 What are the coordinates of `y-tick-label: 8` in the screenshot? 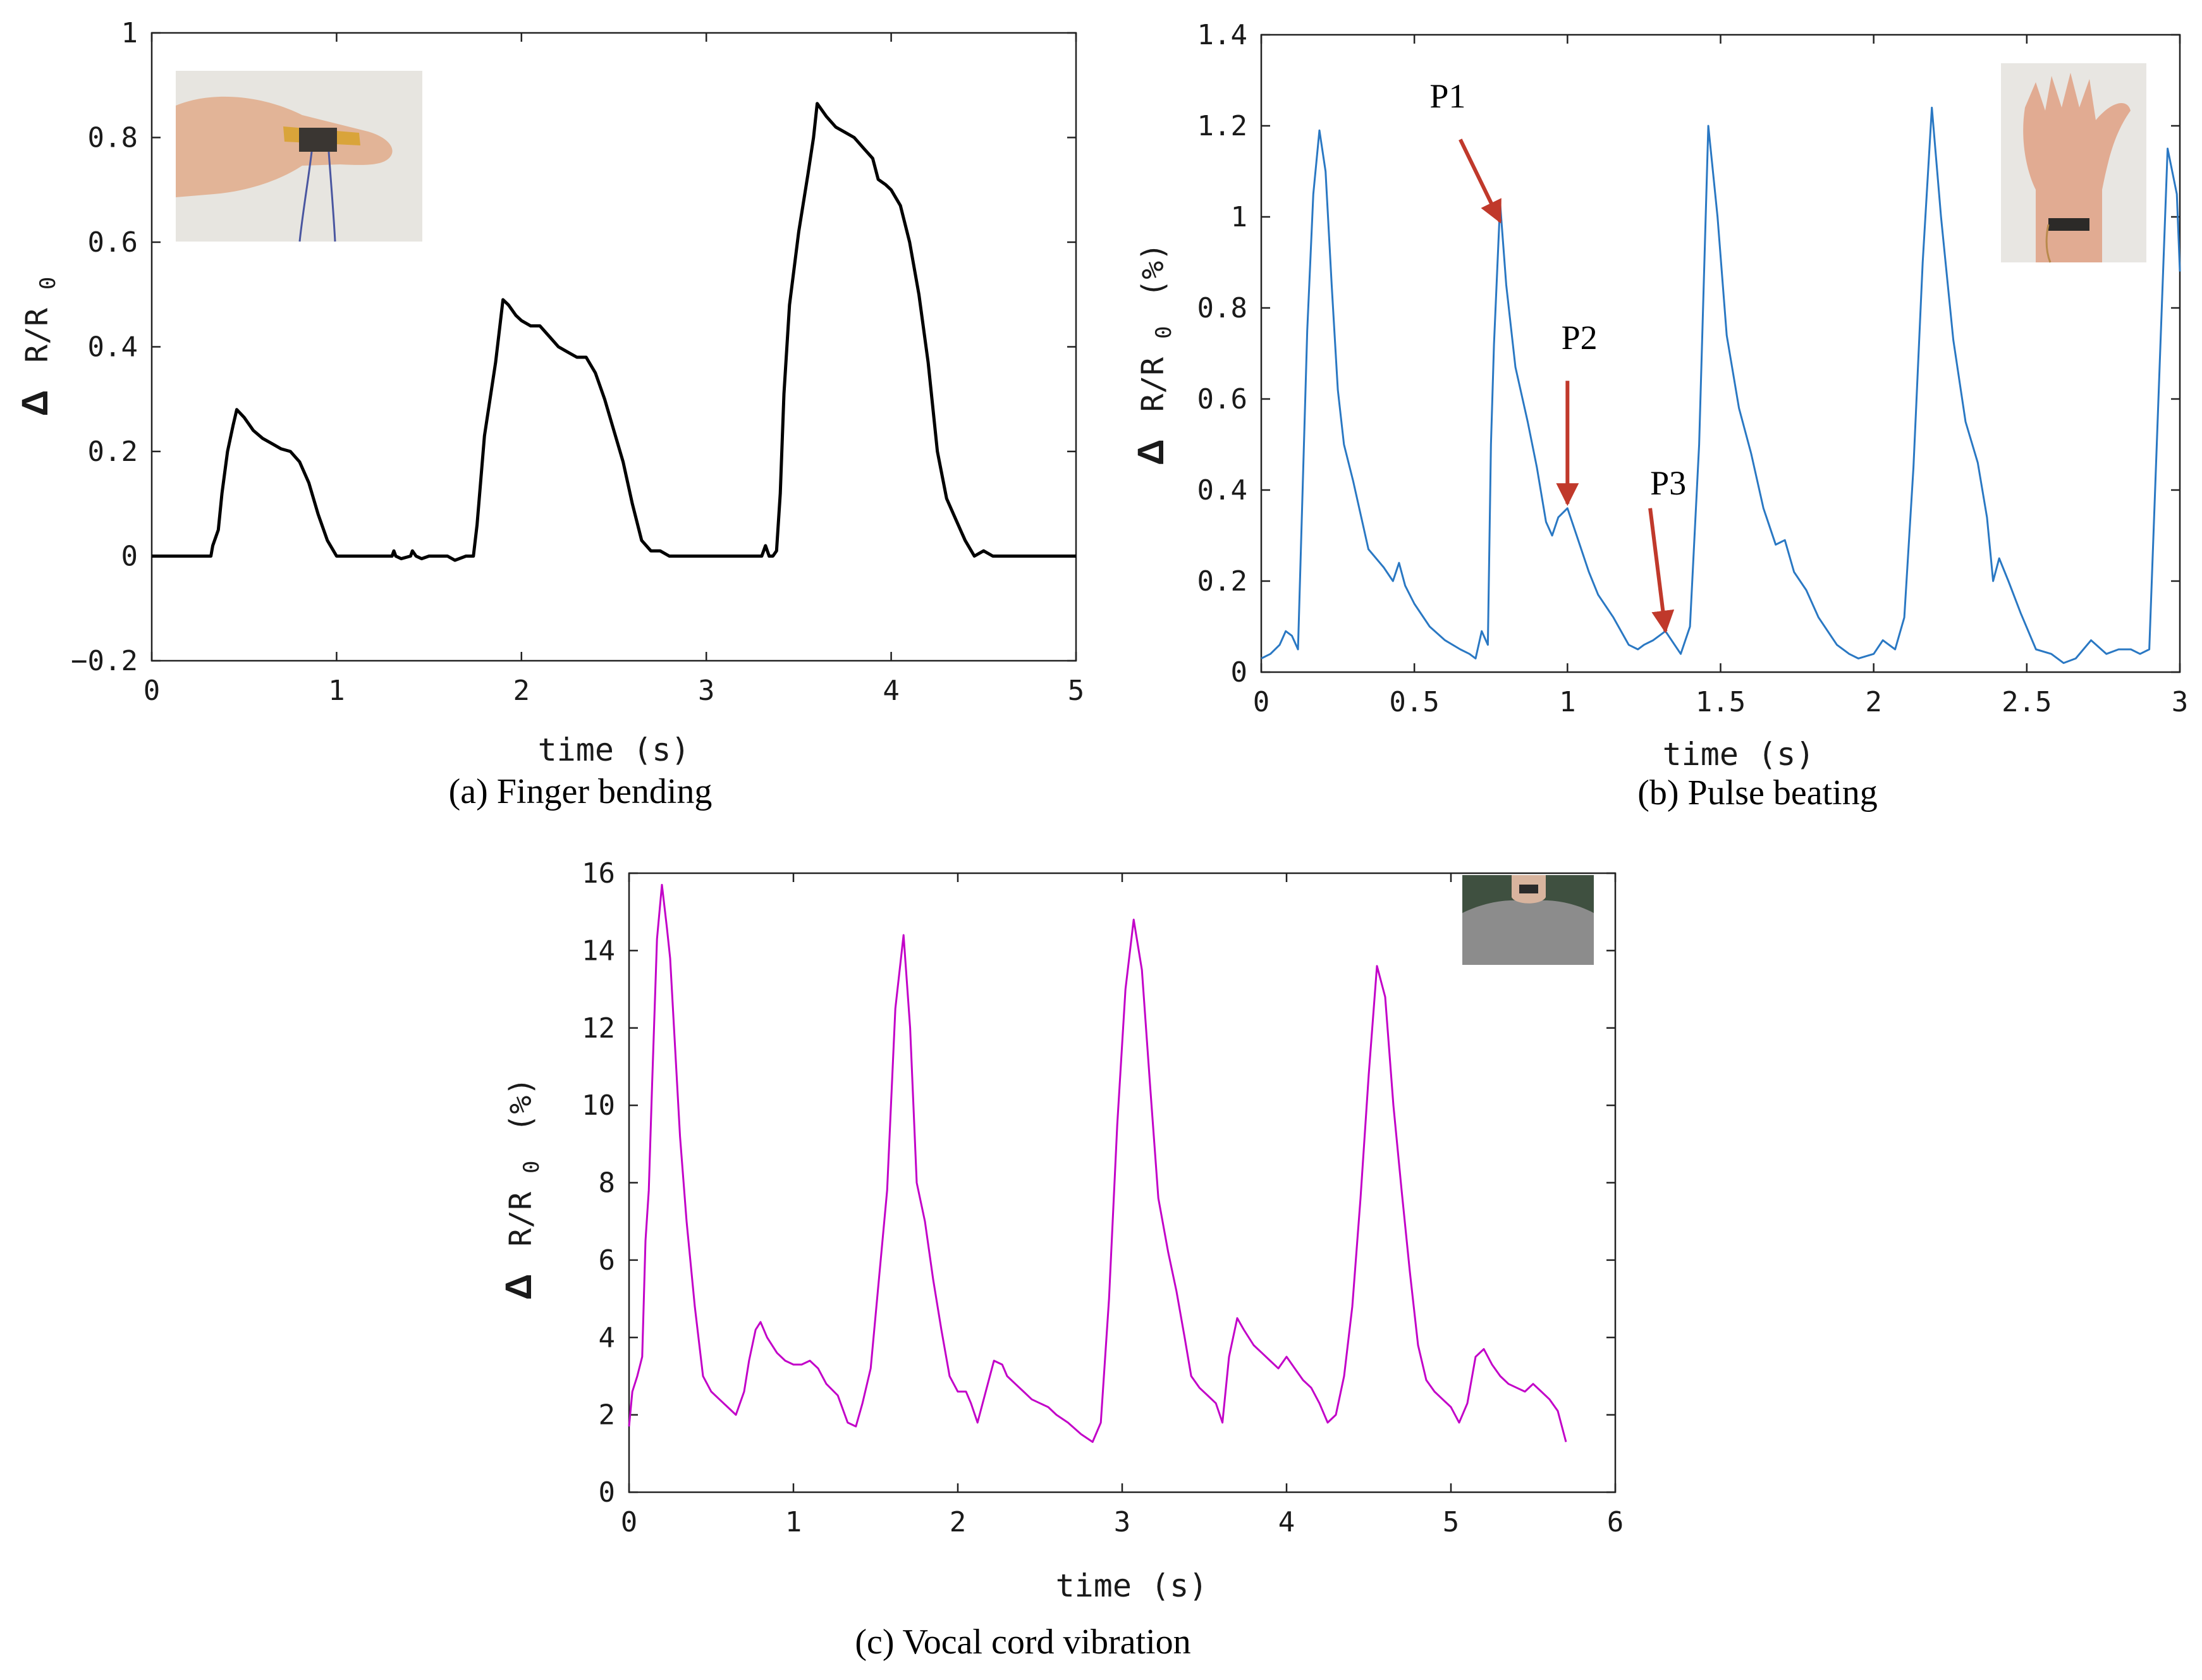 It's located at (607, 1183).